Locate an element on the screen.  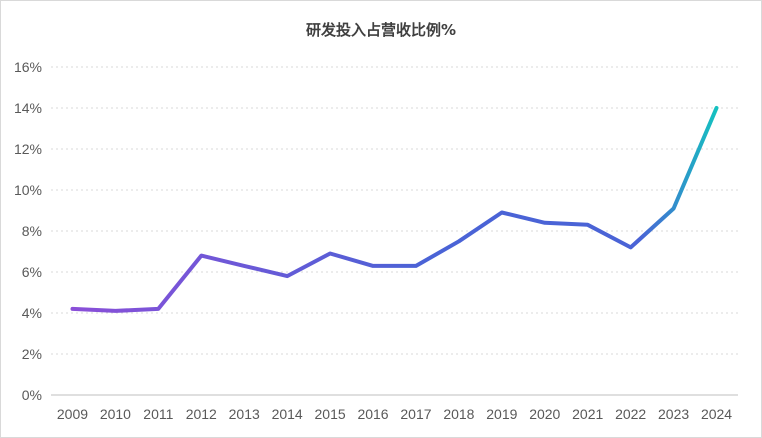
y-tick-label: 10% is located at coordinates (28, 190).